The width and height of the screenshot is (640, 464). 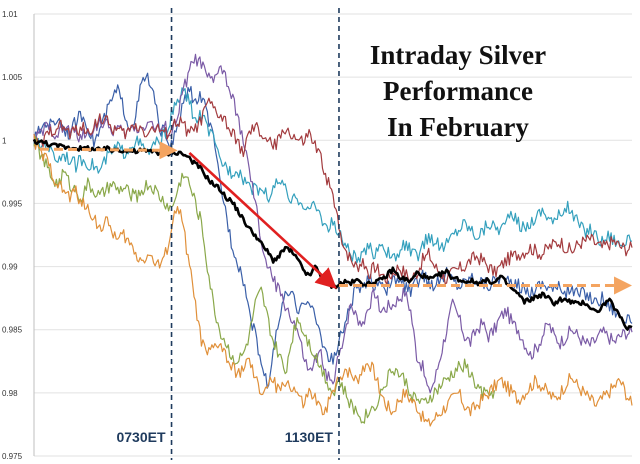 What do you see at coordinates (12, 77) in the screenshot?
I see `y-tick-label: 1.005` at bounding box center [12, 77].